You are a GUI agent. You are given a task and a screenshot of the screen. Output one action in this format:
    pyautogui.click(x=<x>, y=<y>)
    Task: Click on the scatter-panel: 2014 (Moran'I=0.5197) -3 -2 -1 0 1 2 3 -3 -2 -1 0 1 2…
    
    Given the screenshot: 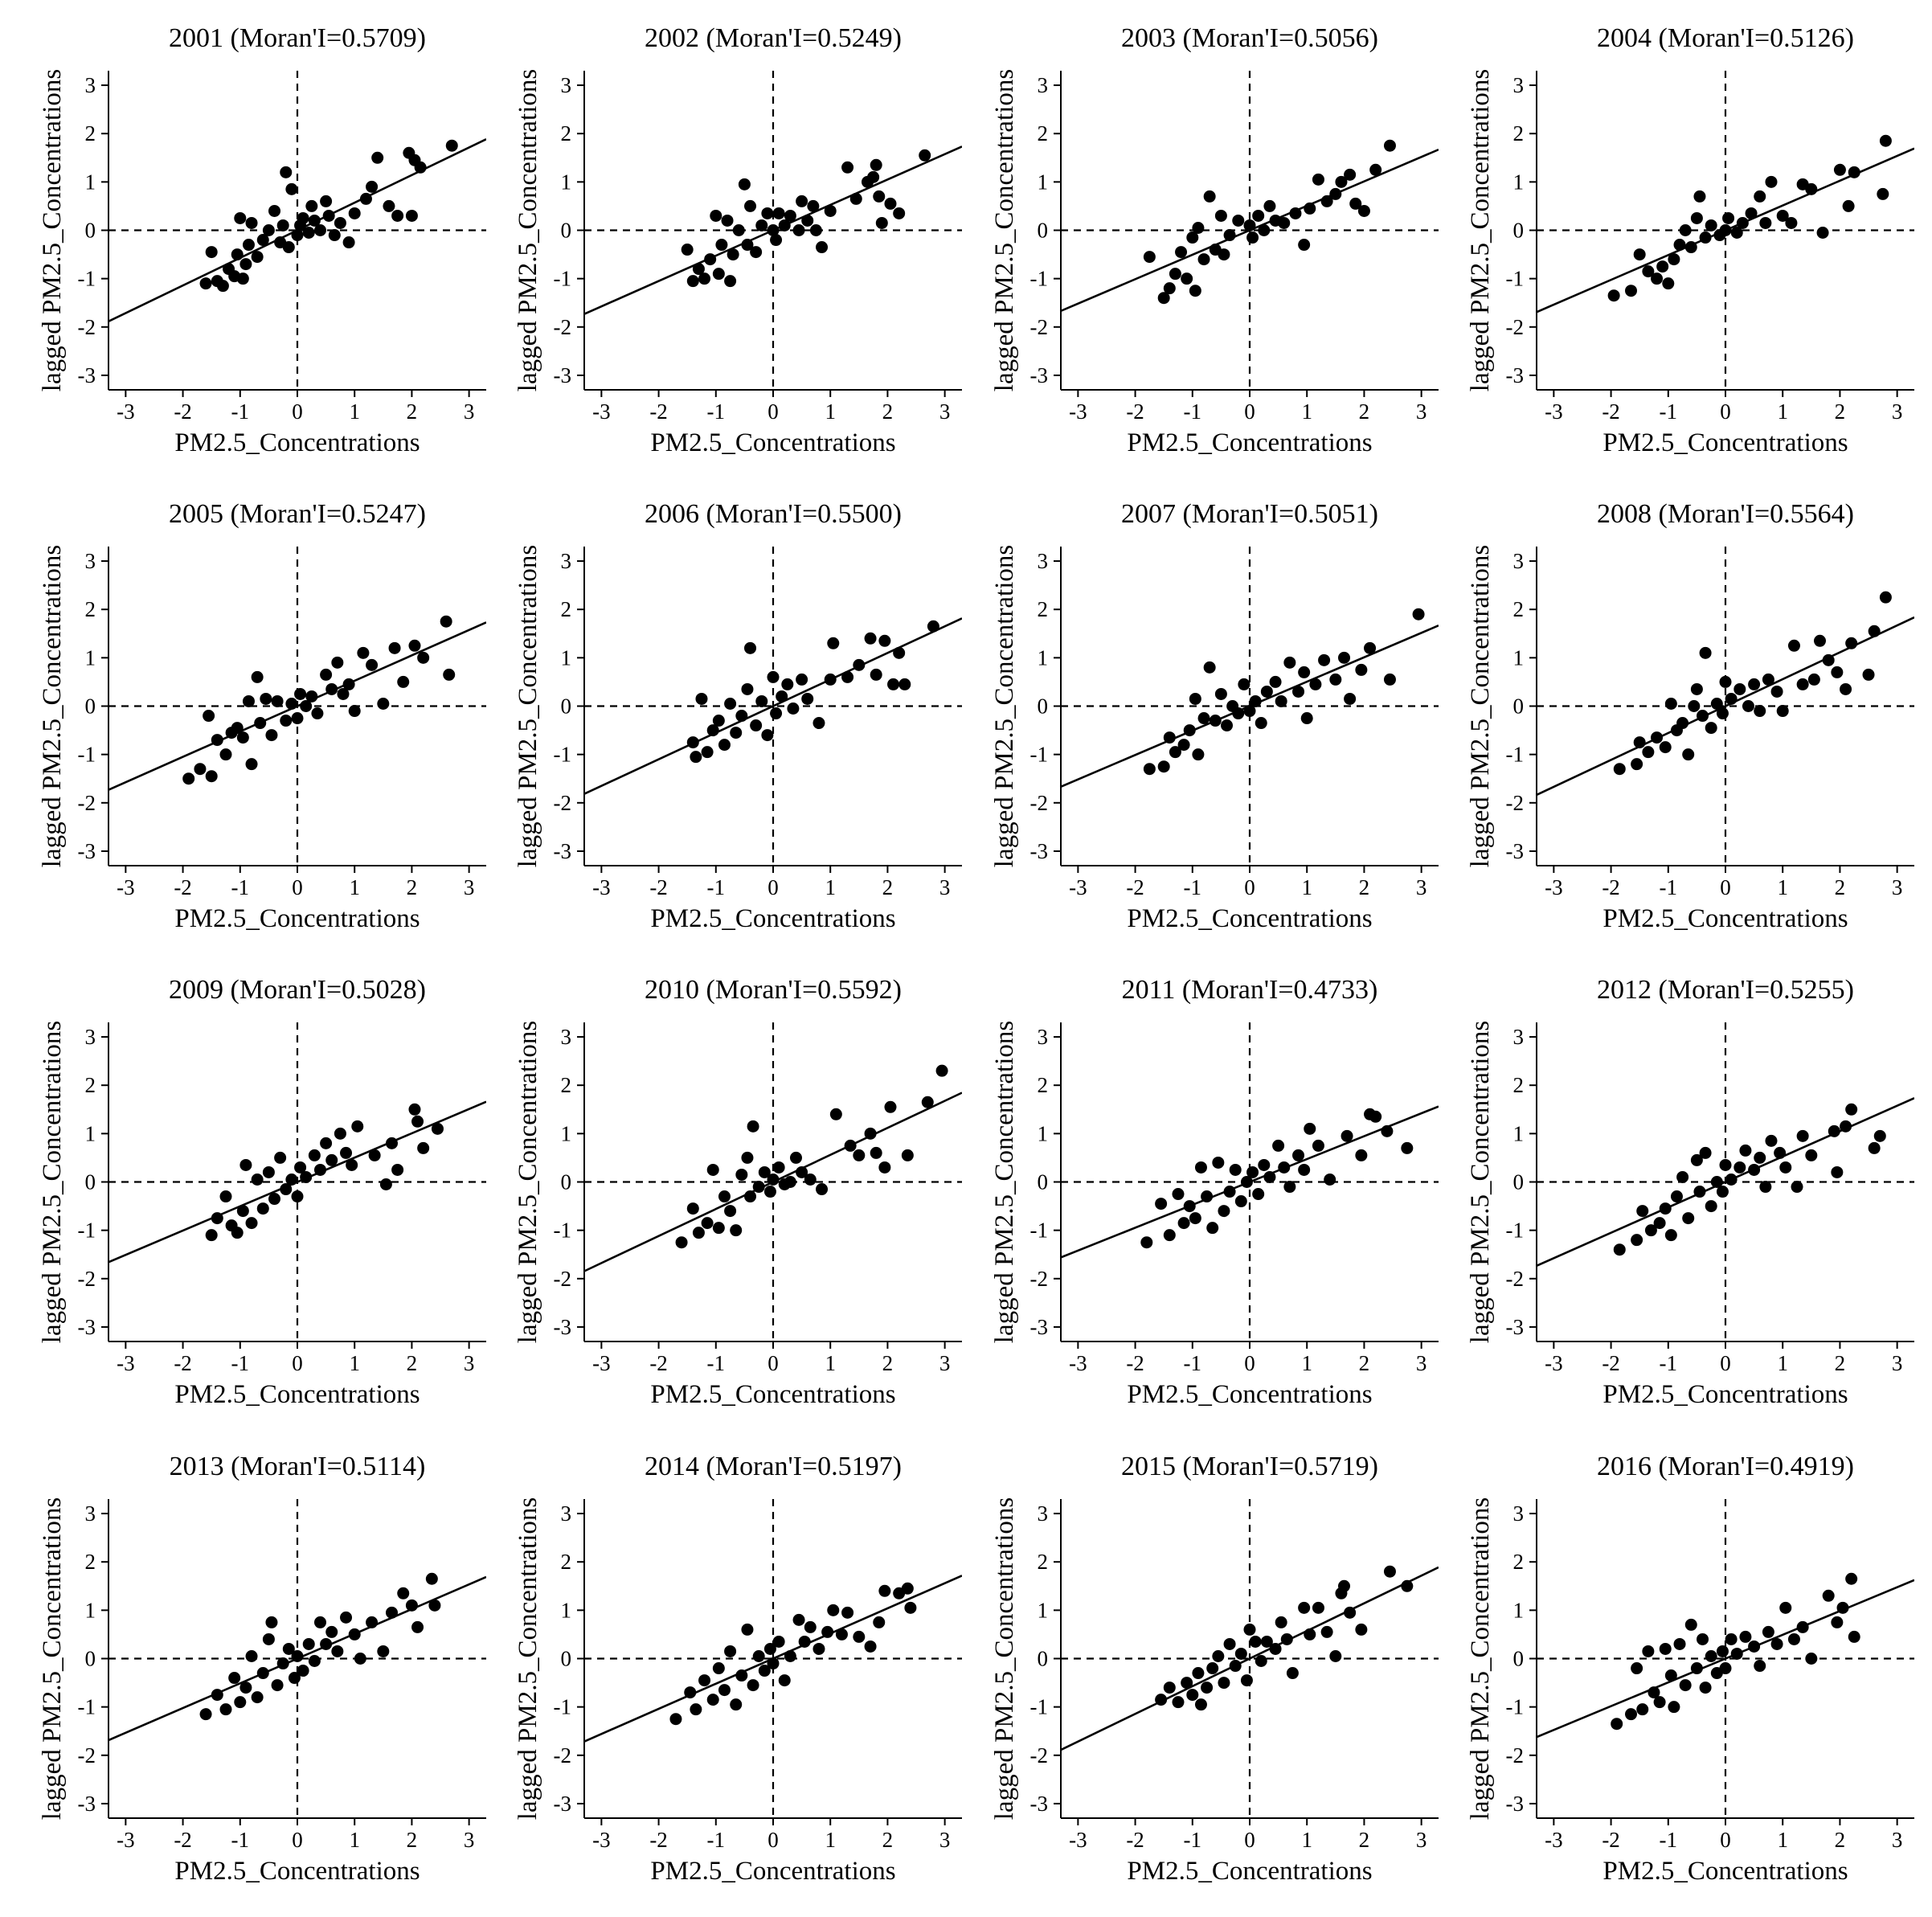 What is the action you would take?
    pyautogui.click(x=738, y=1669)
    